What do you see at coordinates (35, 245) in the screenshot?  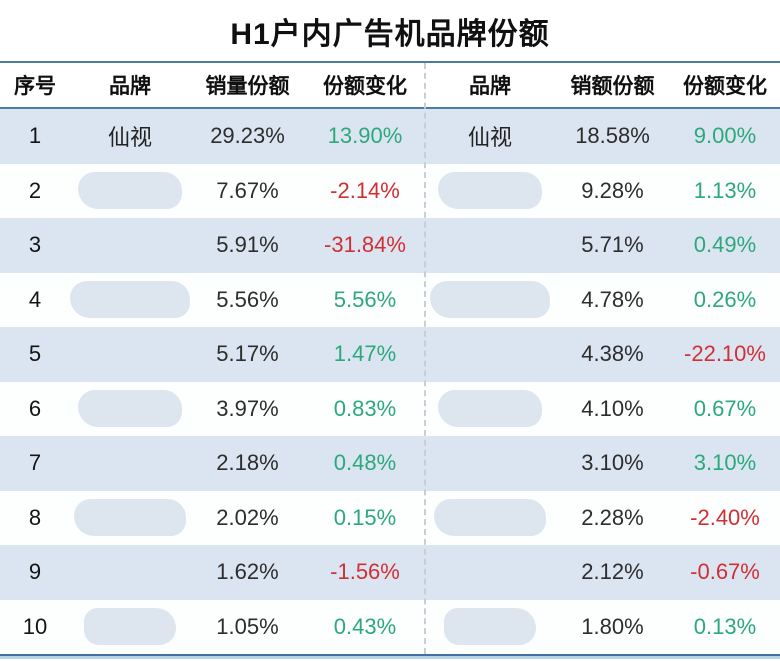 I see `row-number-cell: 3` at bounding box center [35, 245].